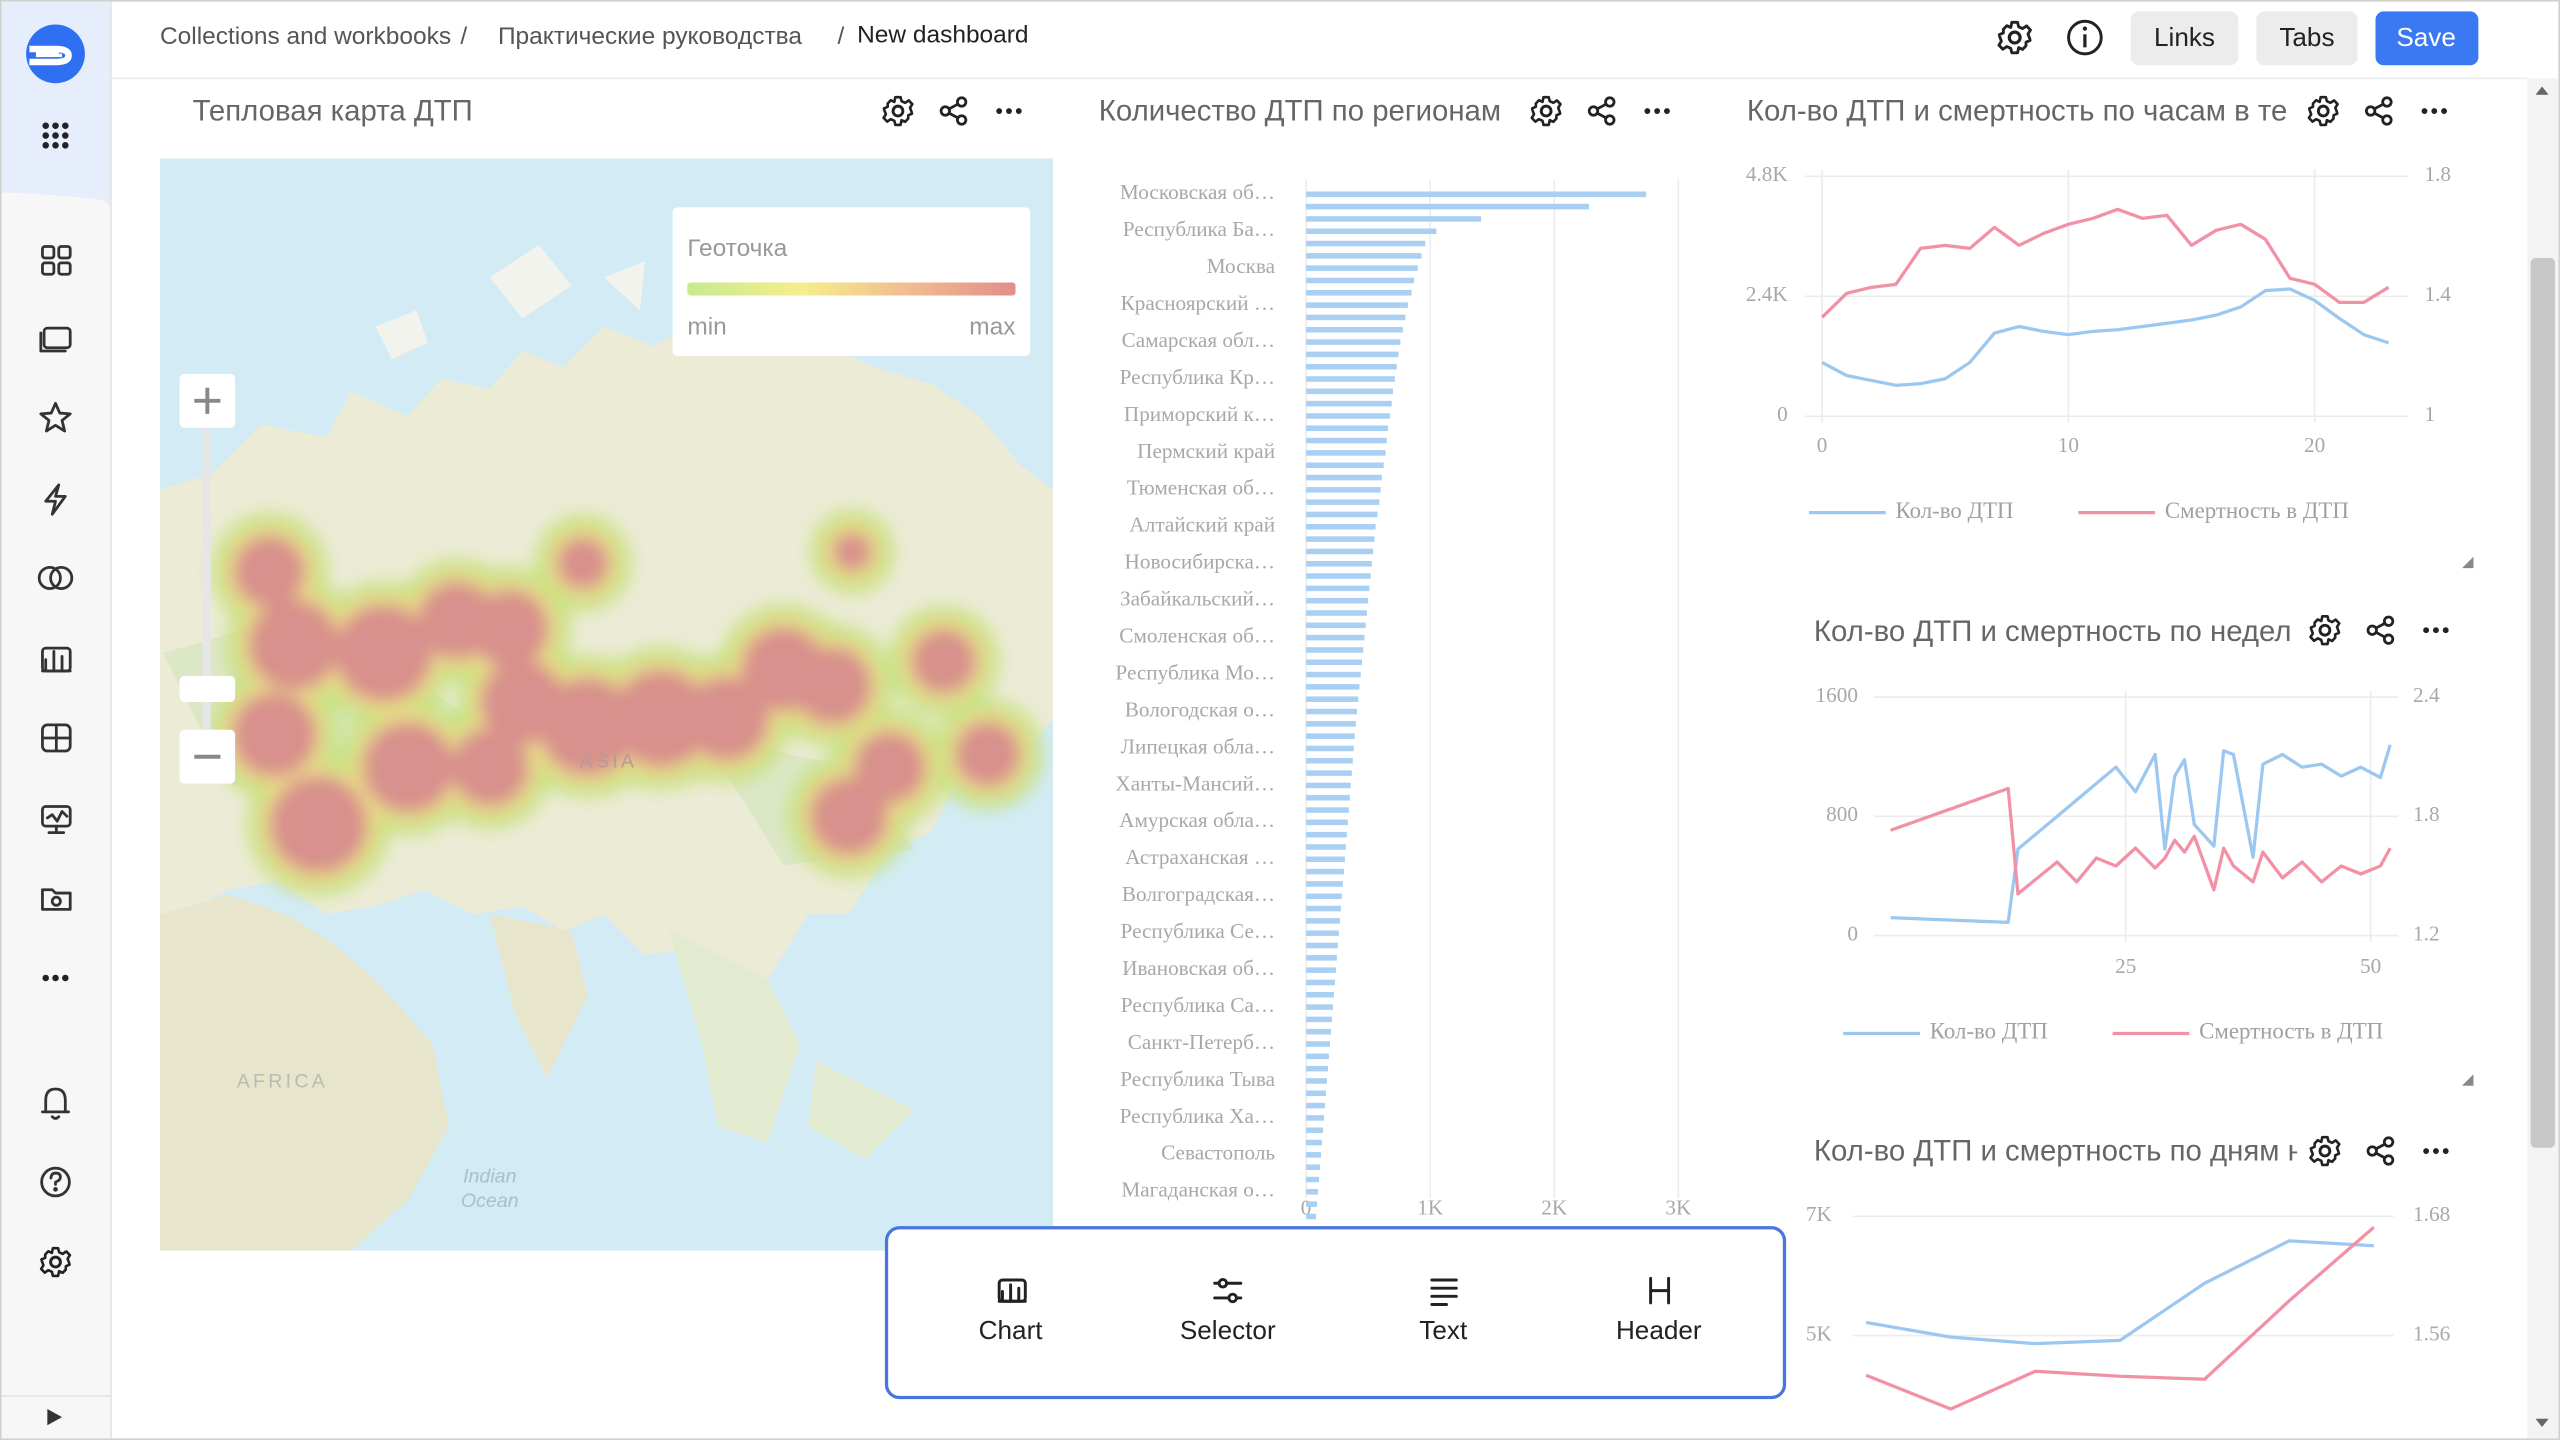 The image size is (2560, 1440). What do you see at coordinates (2431, 1214) in the screenshot?
I see `y2-tick-label: 1.68` at bounding box center [2431, 1214].